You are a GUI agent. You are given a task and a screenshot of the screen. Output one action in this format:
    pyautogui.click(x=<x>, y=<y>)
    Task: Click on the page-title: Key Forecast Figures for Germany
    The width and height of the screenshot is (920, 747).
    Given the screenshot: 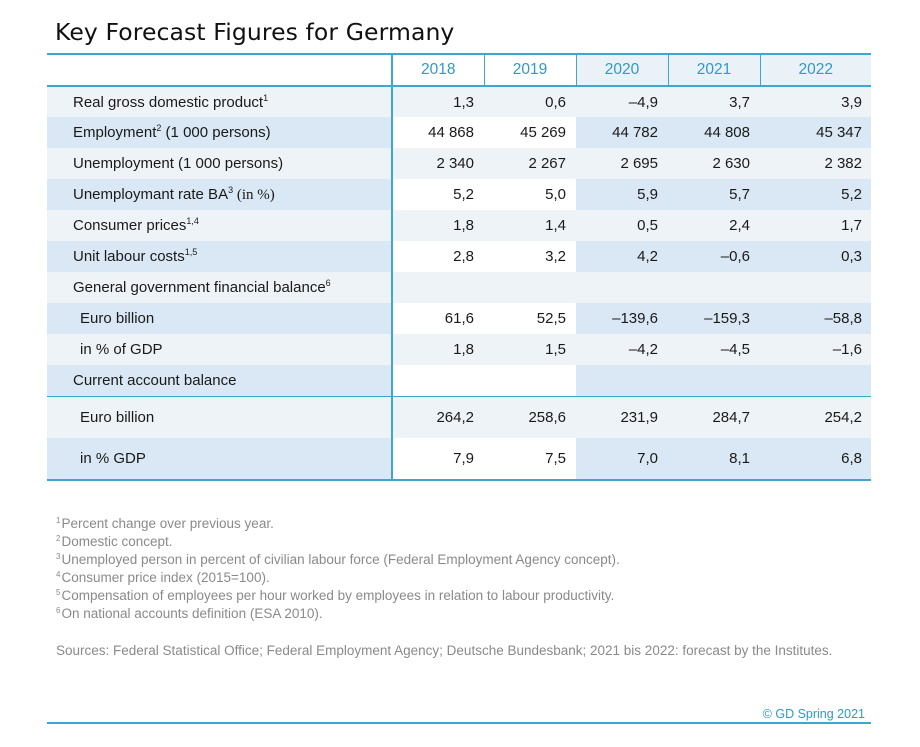 What is the action you would take?
    pyautogui.click(x=255, y=32)
    